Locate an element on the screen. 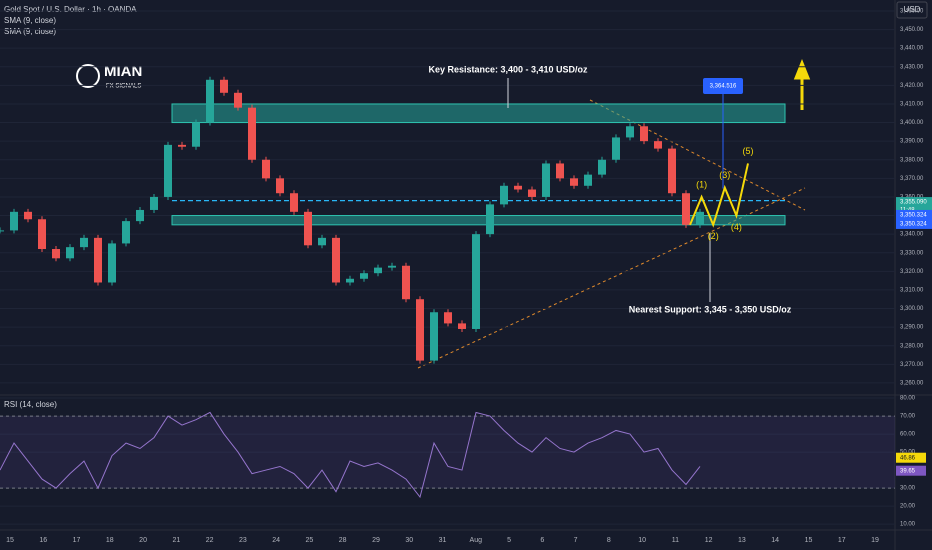 This screenshot has height=550, width=932. y-tick-label: 3,270.00 is located at coordinates (912, 365).